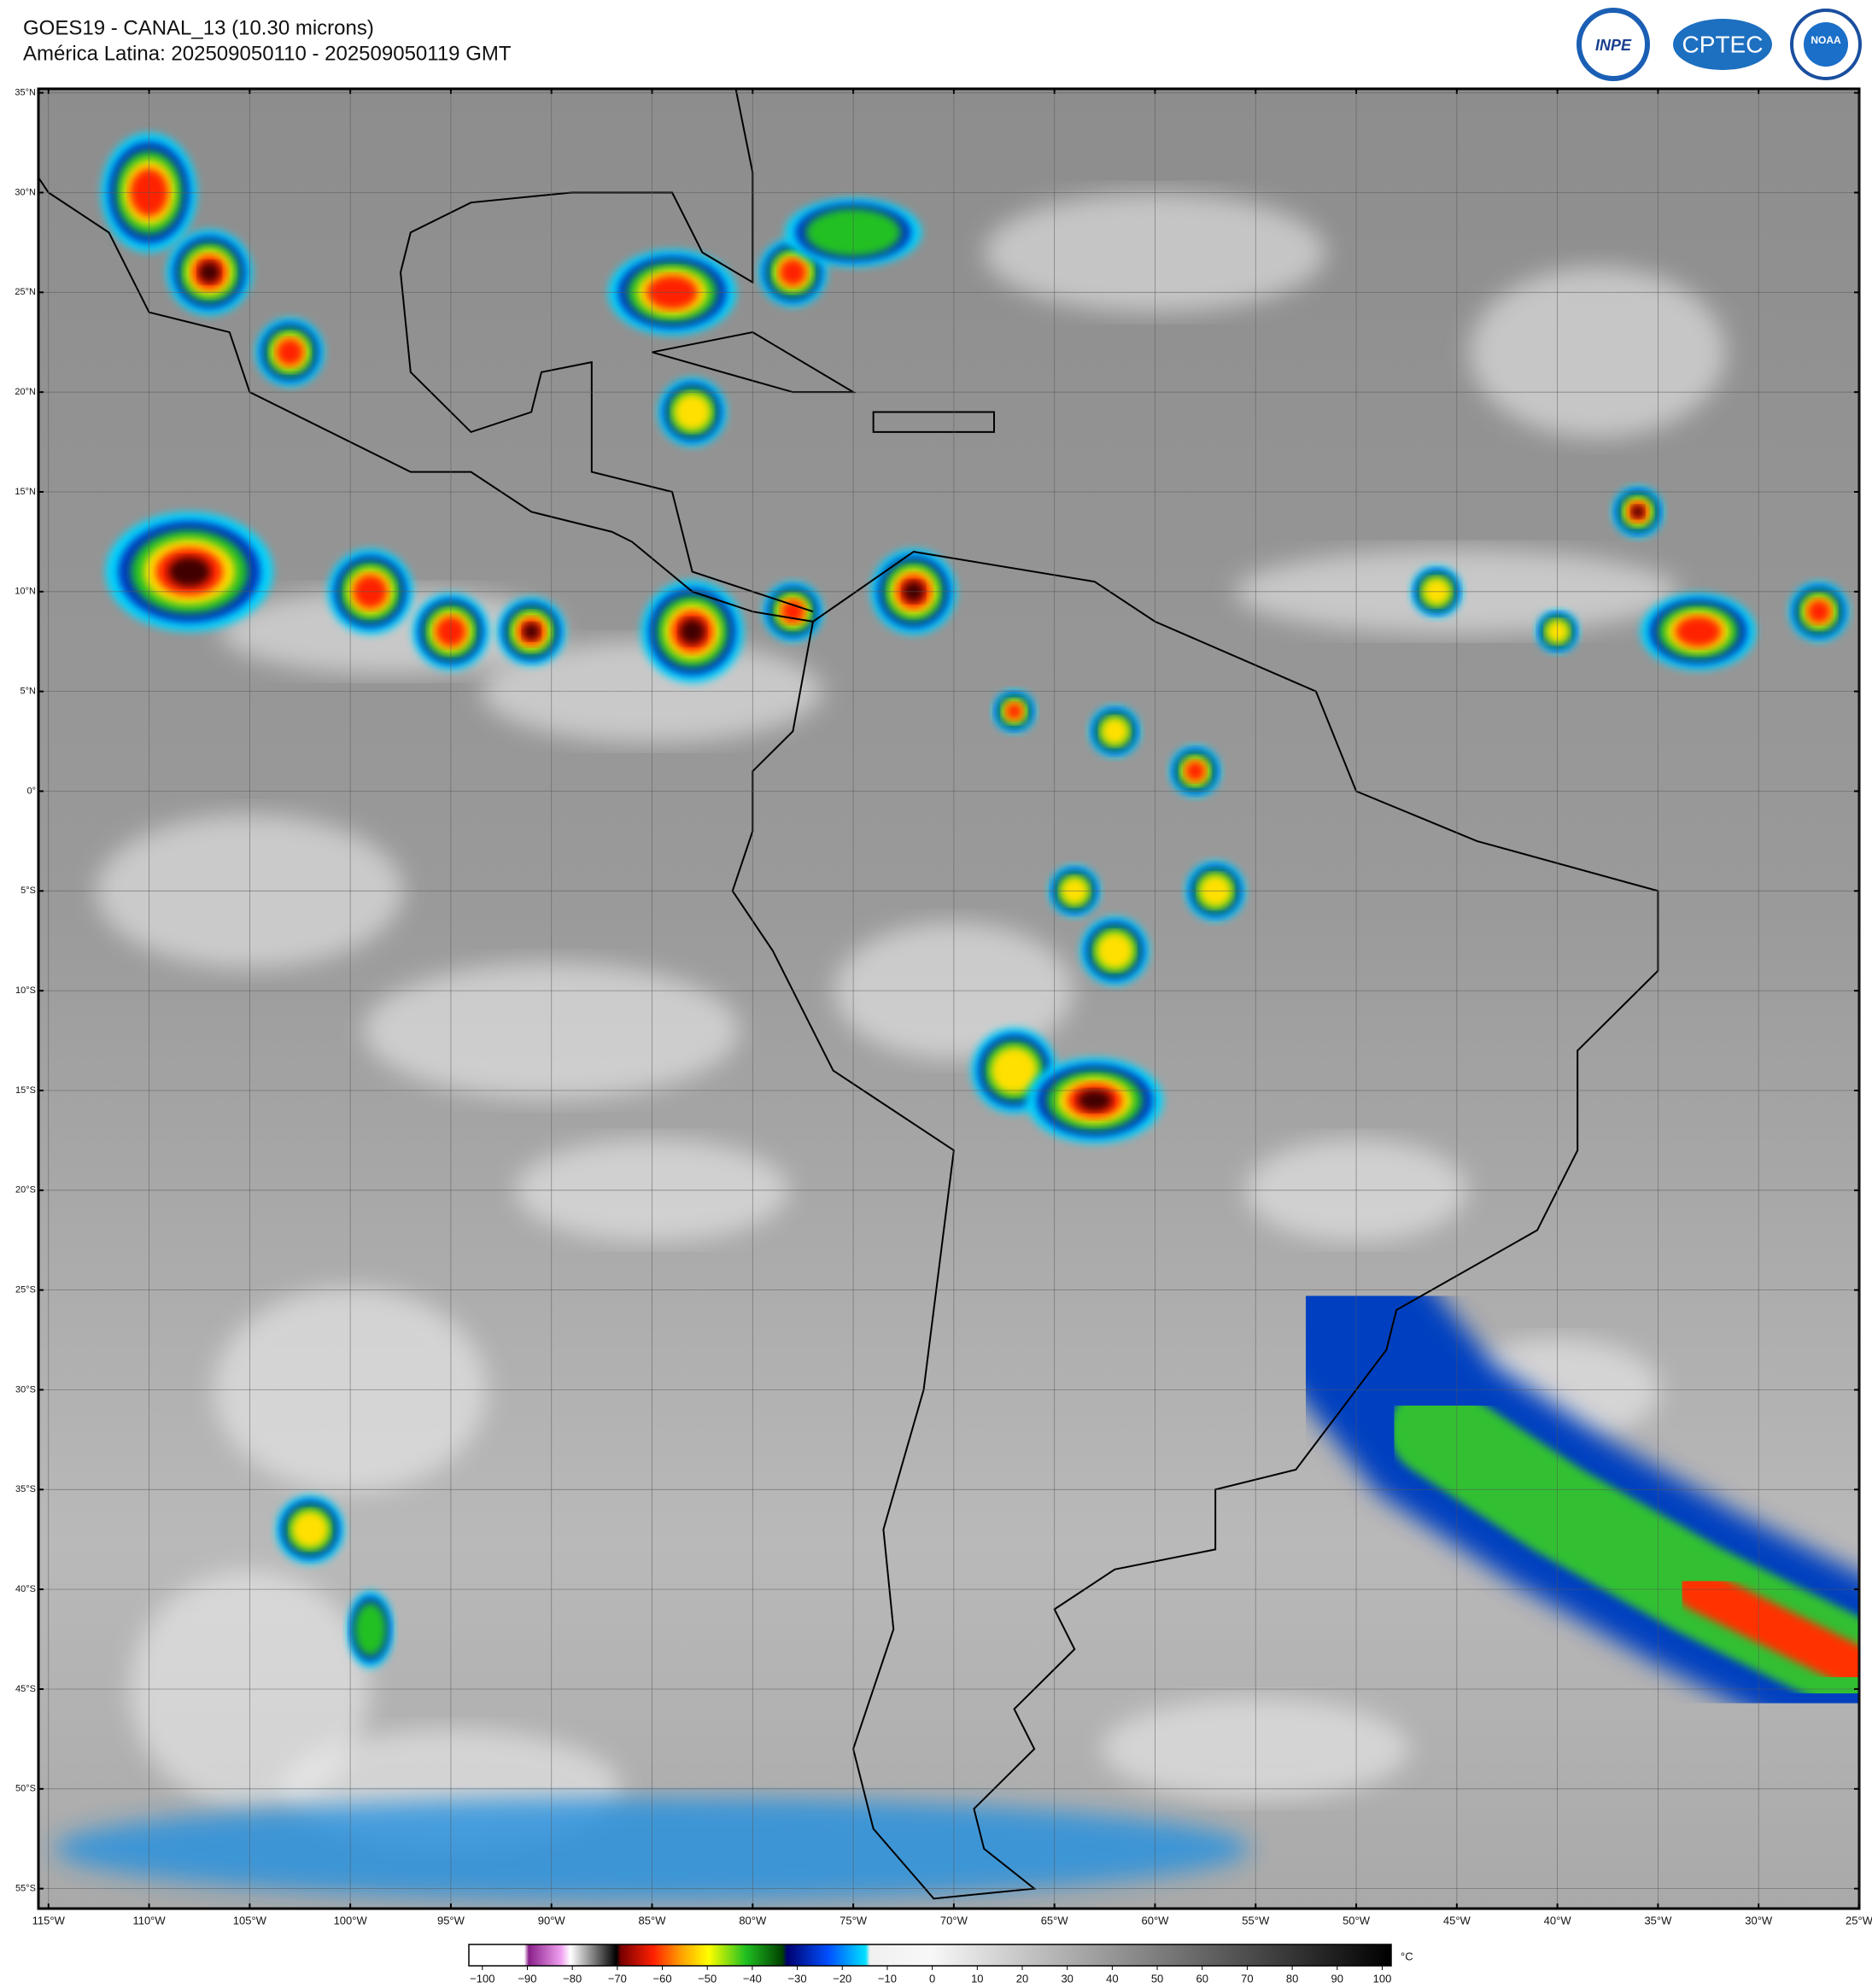 This screenshot has height=1988, width=1872. I want to click on lat-label: 10°N, so click(25, 592).